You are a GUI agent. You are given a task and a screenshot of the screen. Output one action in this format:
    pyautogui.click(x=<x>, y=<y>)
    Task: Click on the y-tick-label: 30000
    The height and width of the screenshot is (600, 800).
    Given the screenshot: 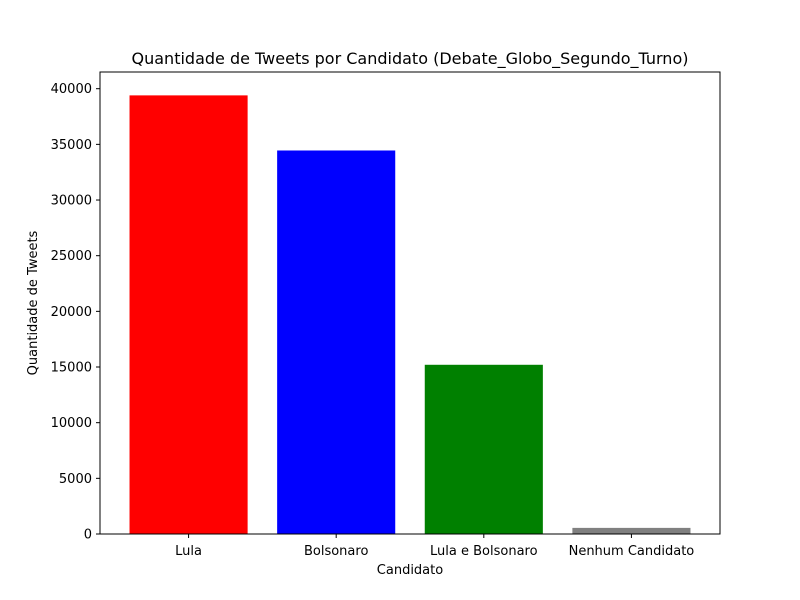 What is the action you would take?
    pyautogui.click(x=71, y=201)
    